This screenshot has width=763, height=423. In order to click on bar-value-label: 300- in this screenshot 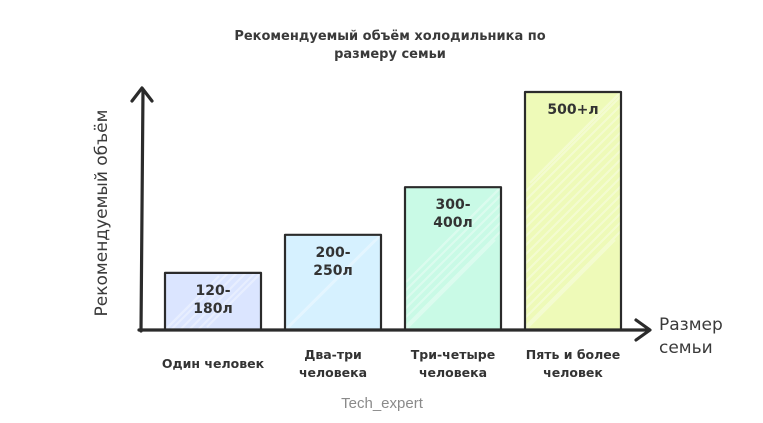, I will do `click(452, 205)`.